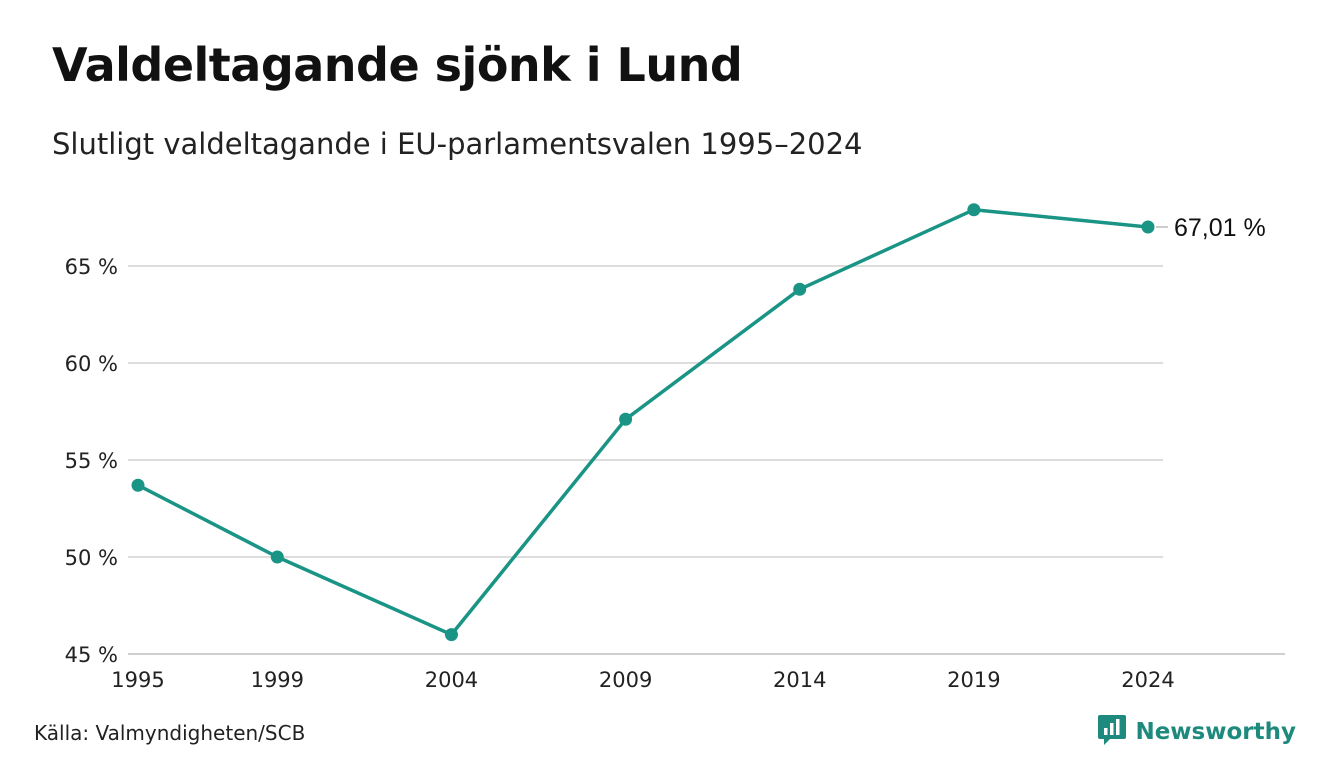 Image resolution: width=1340 pixels, height=780 pixels. Describe the element at coordinates (1220, 228) in the screenshot. I see `end-value-label: 67,01 %` at that location.